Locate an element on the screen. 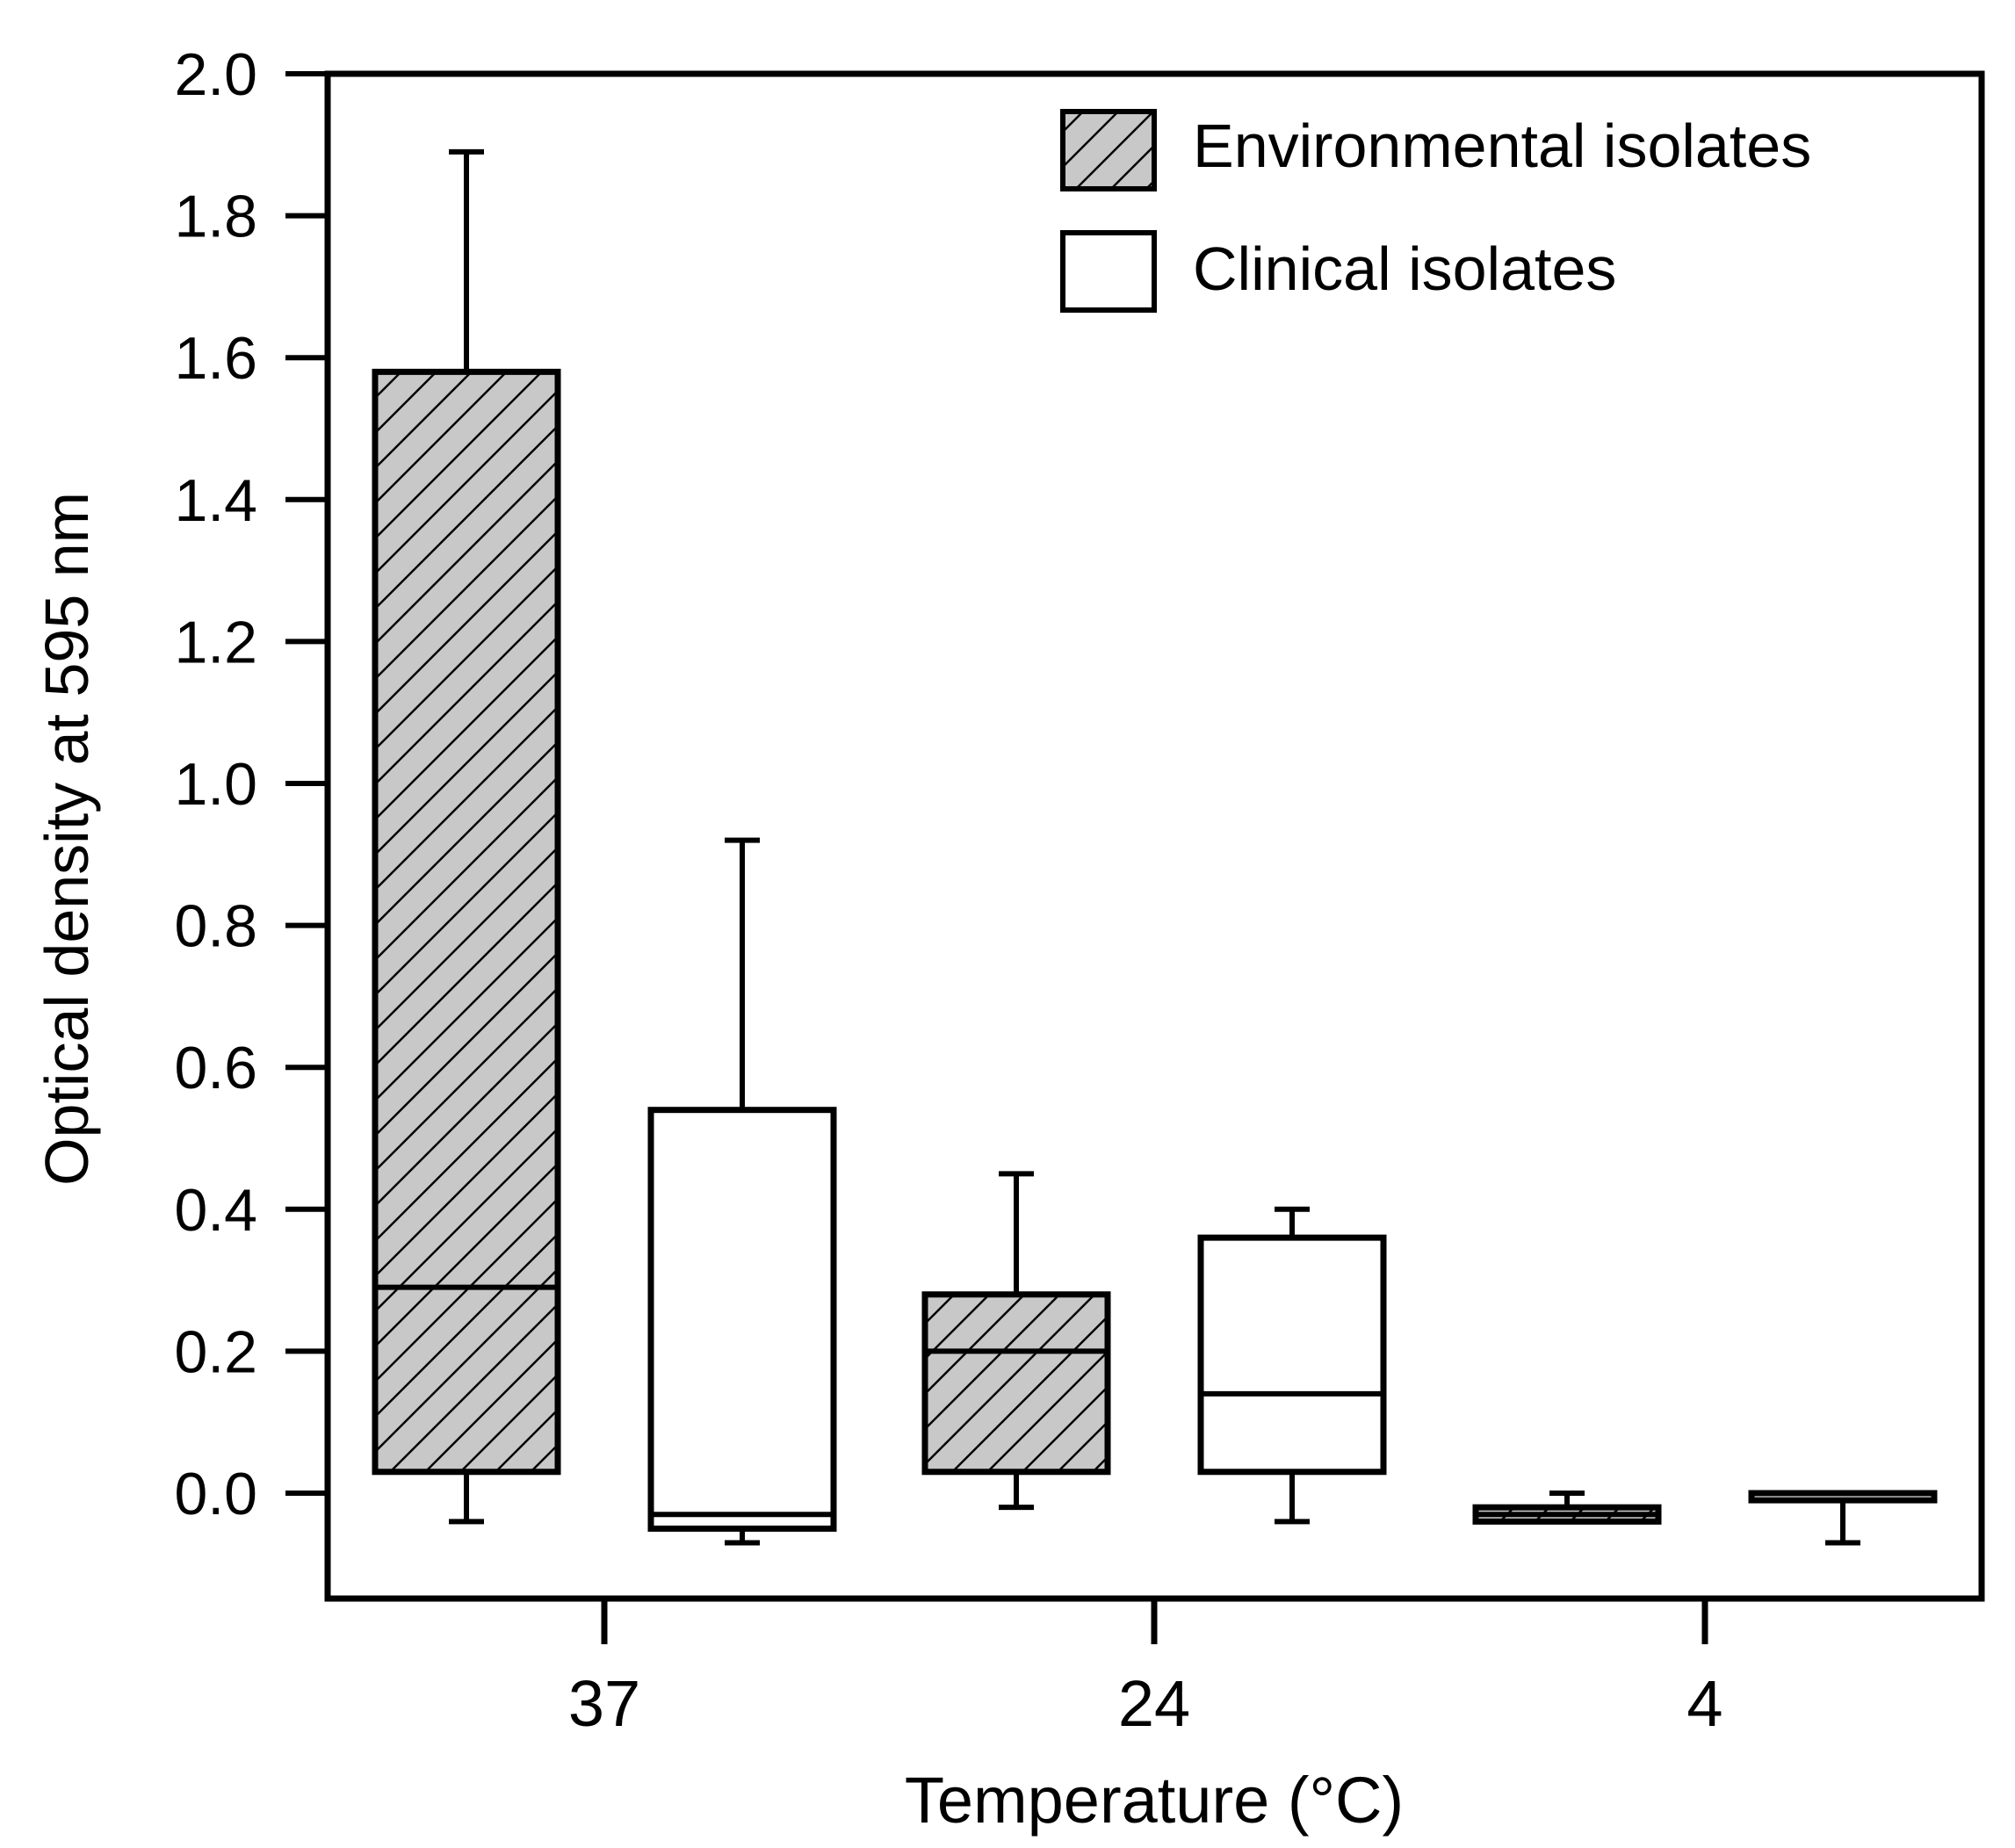 This screenshot has height=1848, width=2015. y-tick-label: 2.0 is located at coordinates (215, 74).